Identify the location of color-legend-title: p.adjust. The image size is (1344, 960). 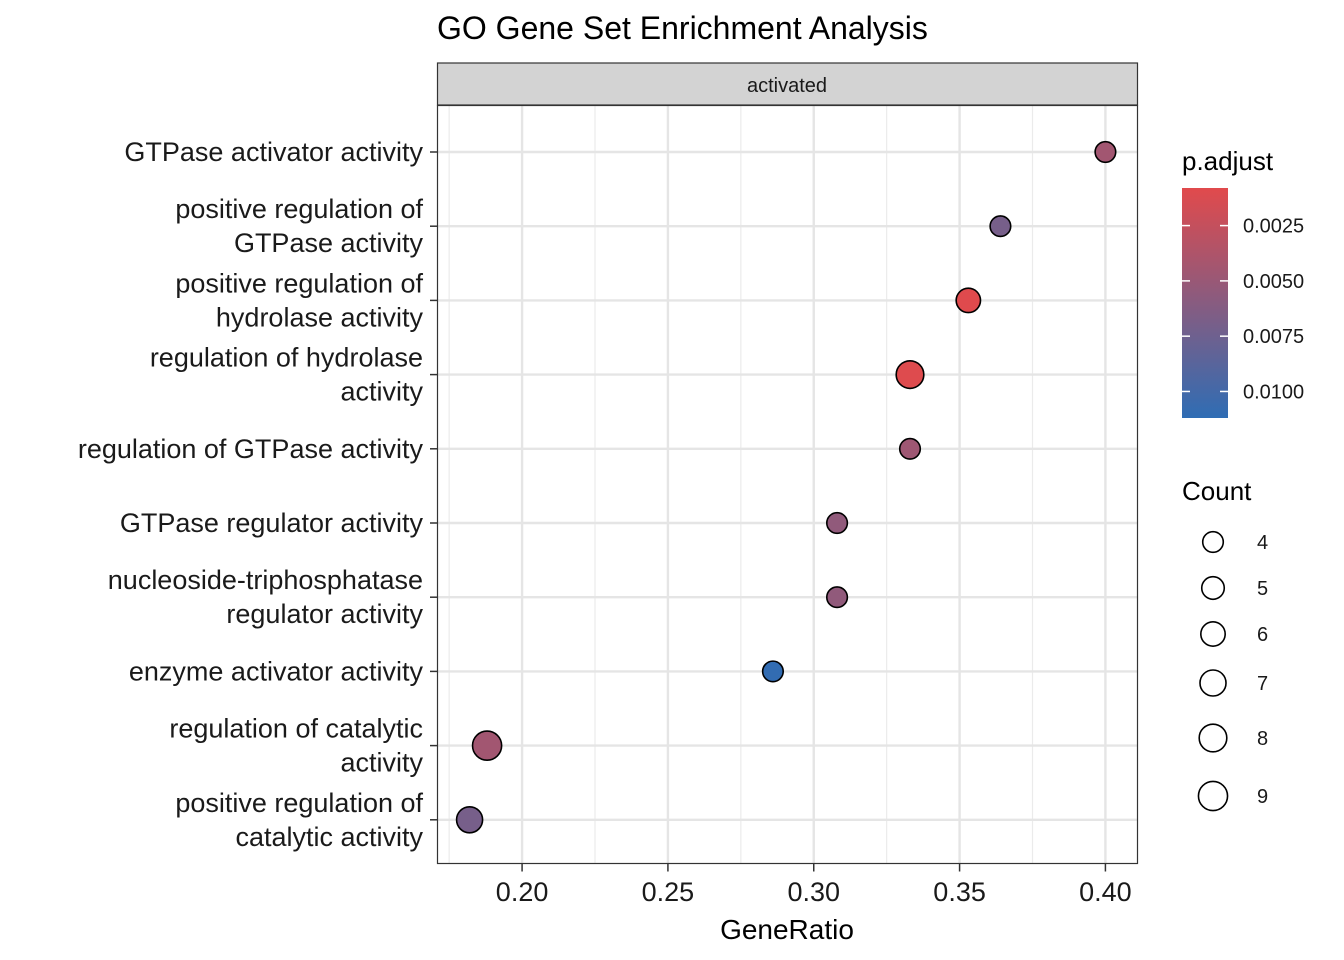
(1228, 161).